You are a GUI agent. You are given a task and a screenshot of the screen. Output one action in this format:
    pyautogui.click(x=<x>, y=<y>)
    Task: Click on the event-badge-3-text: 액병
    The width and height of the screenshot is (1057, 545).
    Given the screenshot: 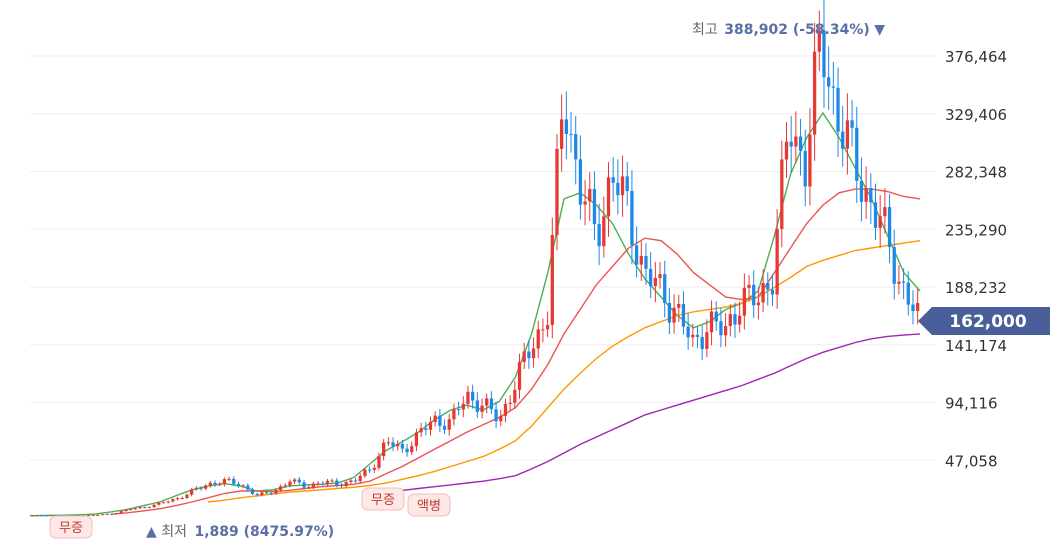 What is the action you would take?
    pyautogui.click(x=429, y=506)
    